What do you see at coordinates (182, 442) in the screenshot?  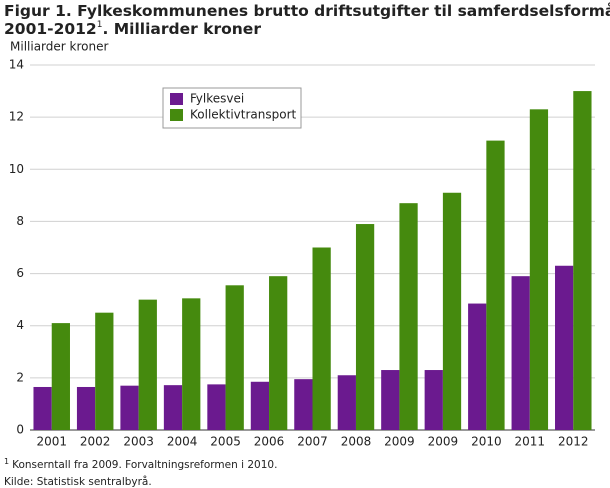 I see `x-tick-label: 2004` at bounding box center [182, 442].